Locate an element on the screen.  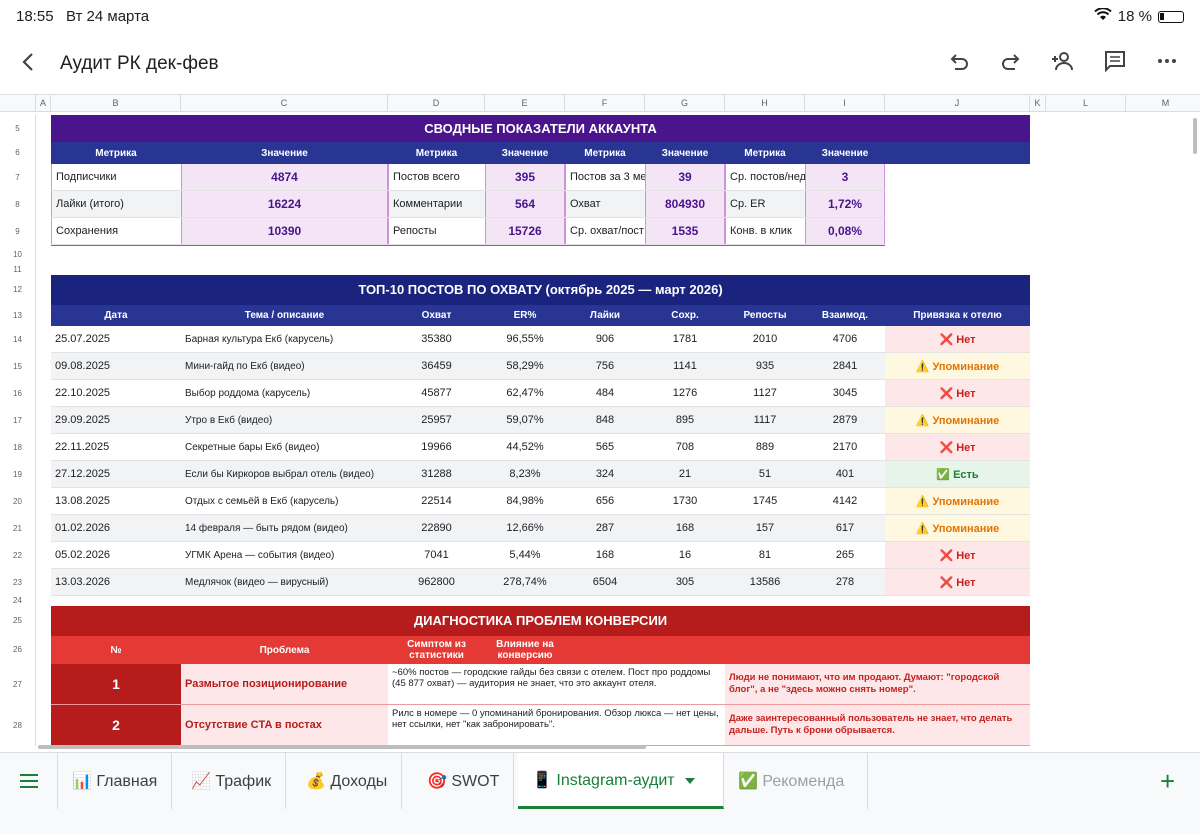
row-header: 6 is located at coordinates (18, 153).